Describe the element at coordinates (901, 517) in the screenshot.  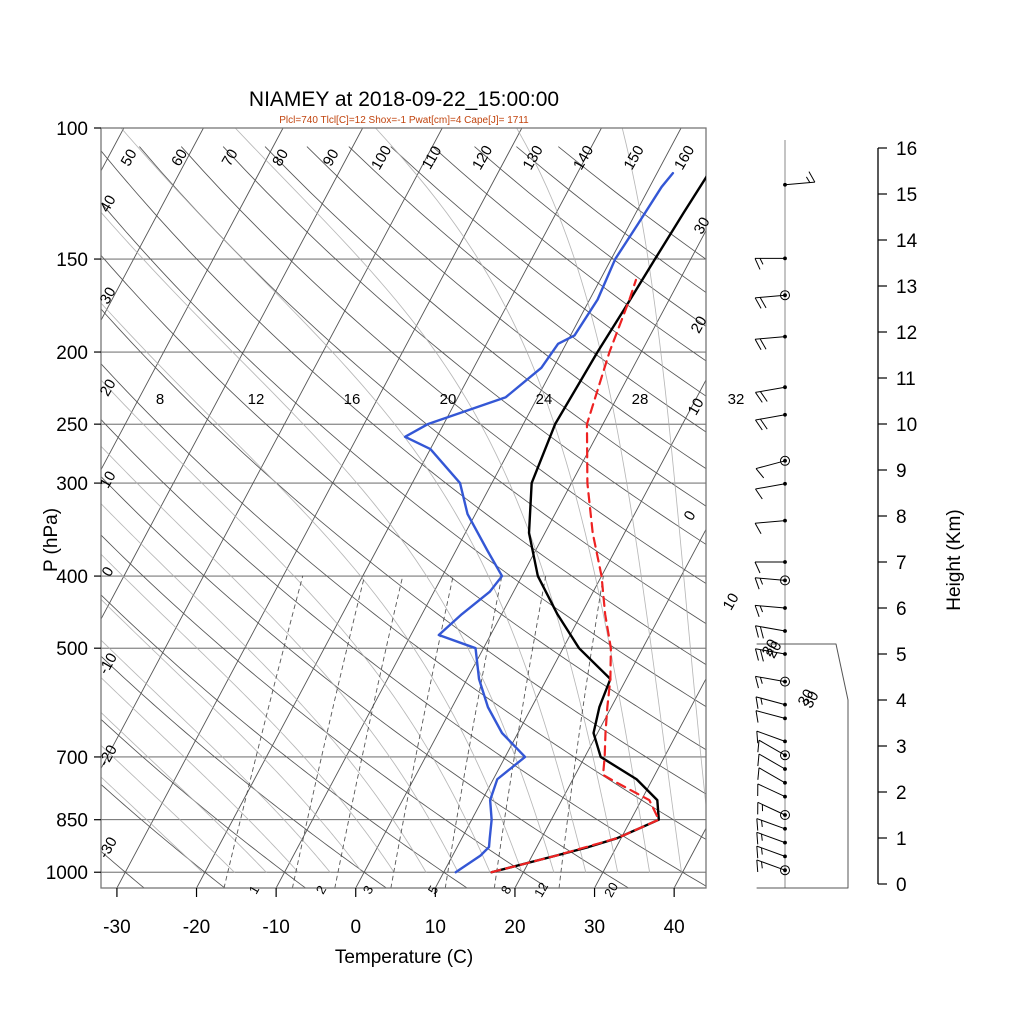
I see `height-tick-label: 8` at that location.